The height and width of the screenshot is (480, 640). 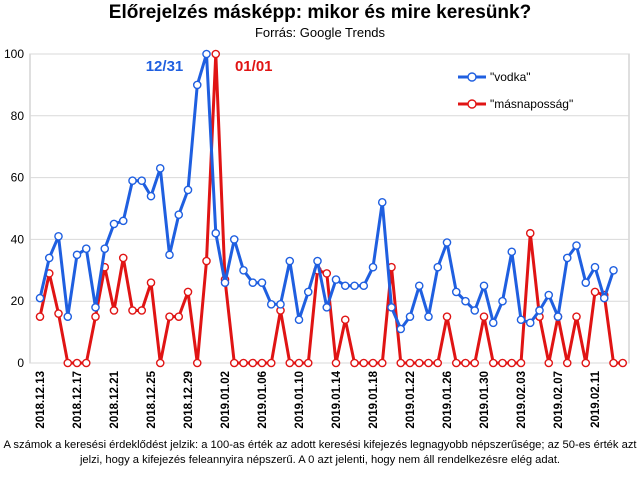 What do you see at coordinates (18, 178) in the screenshot?
I see `y-tick-label: 60` at bounding box center [18, 178].